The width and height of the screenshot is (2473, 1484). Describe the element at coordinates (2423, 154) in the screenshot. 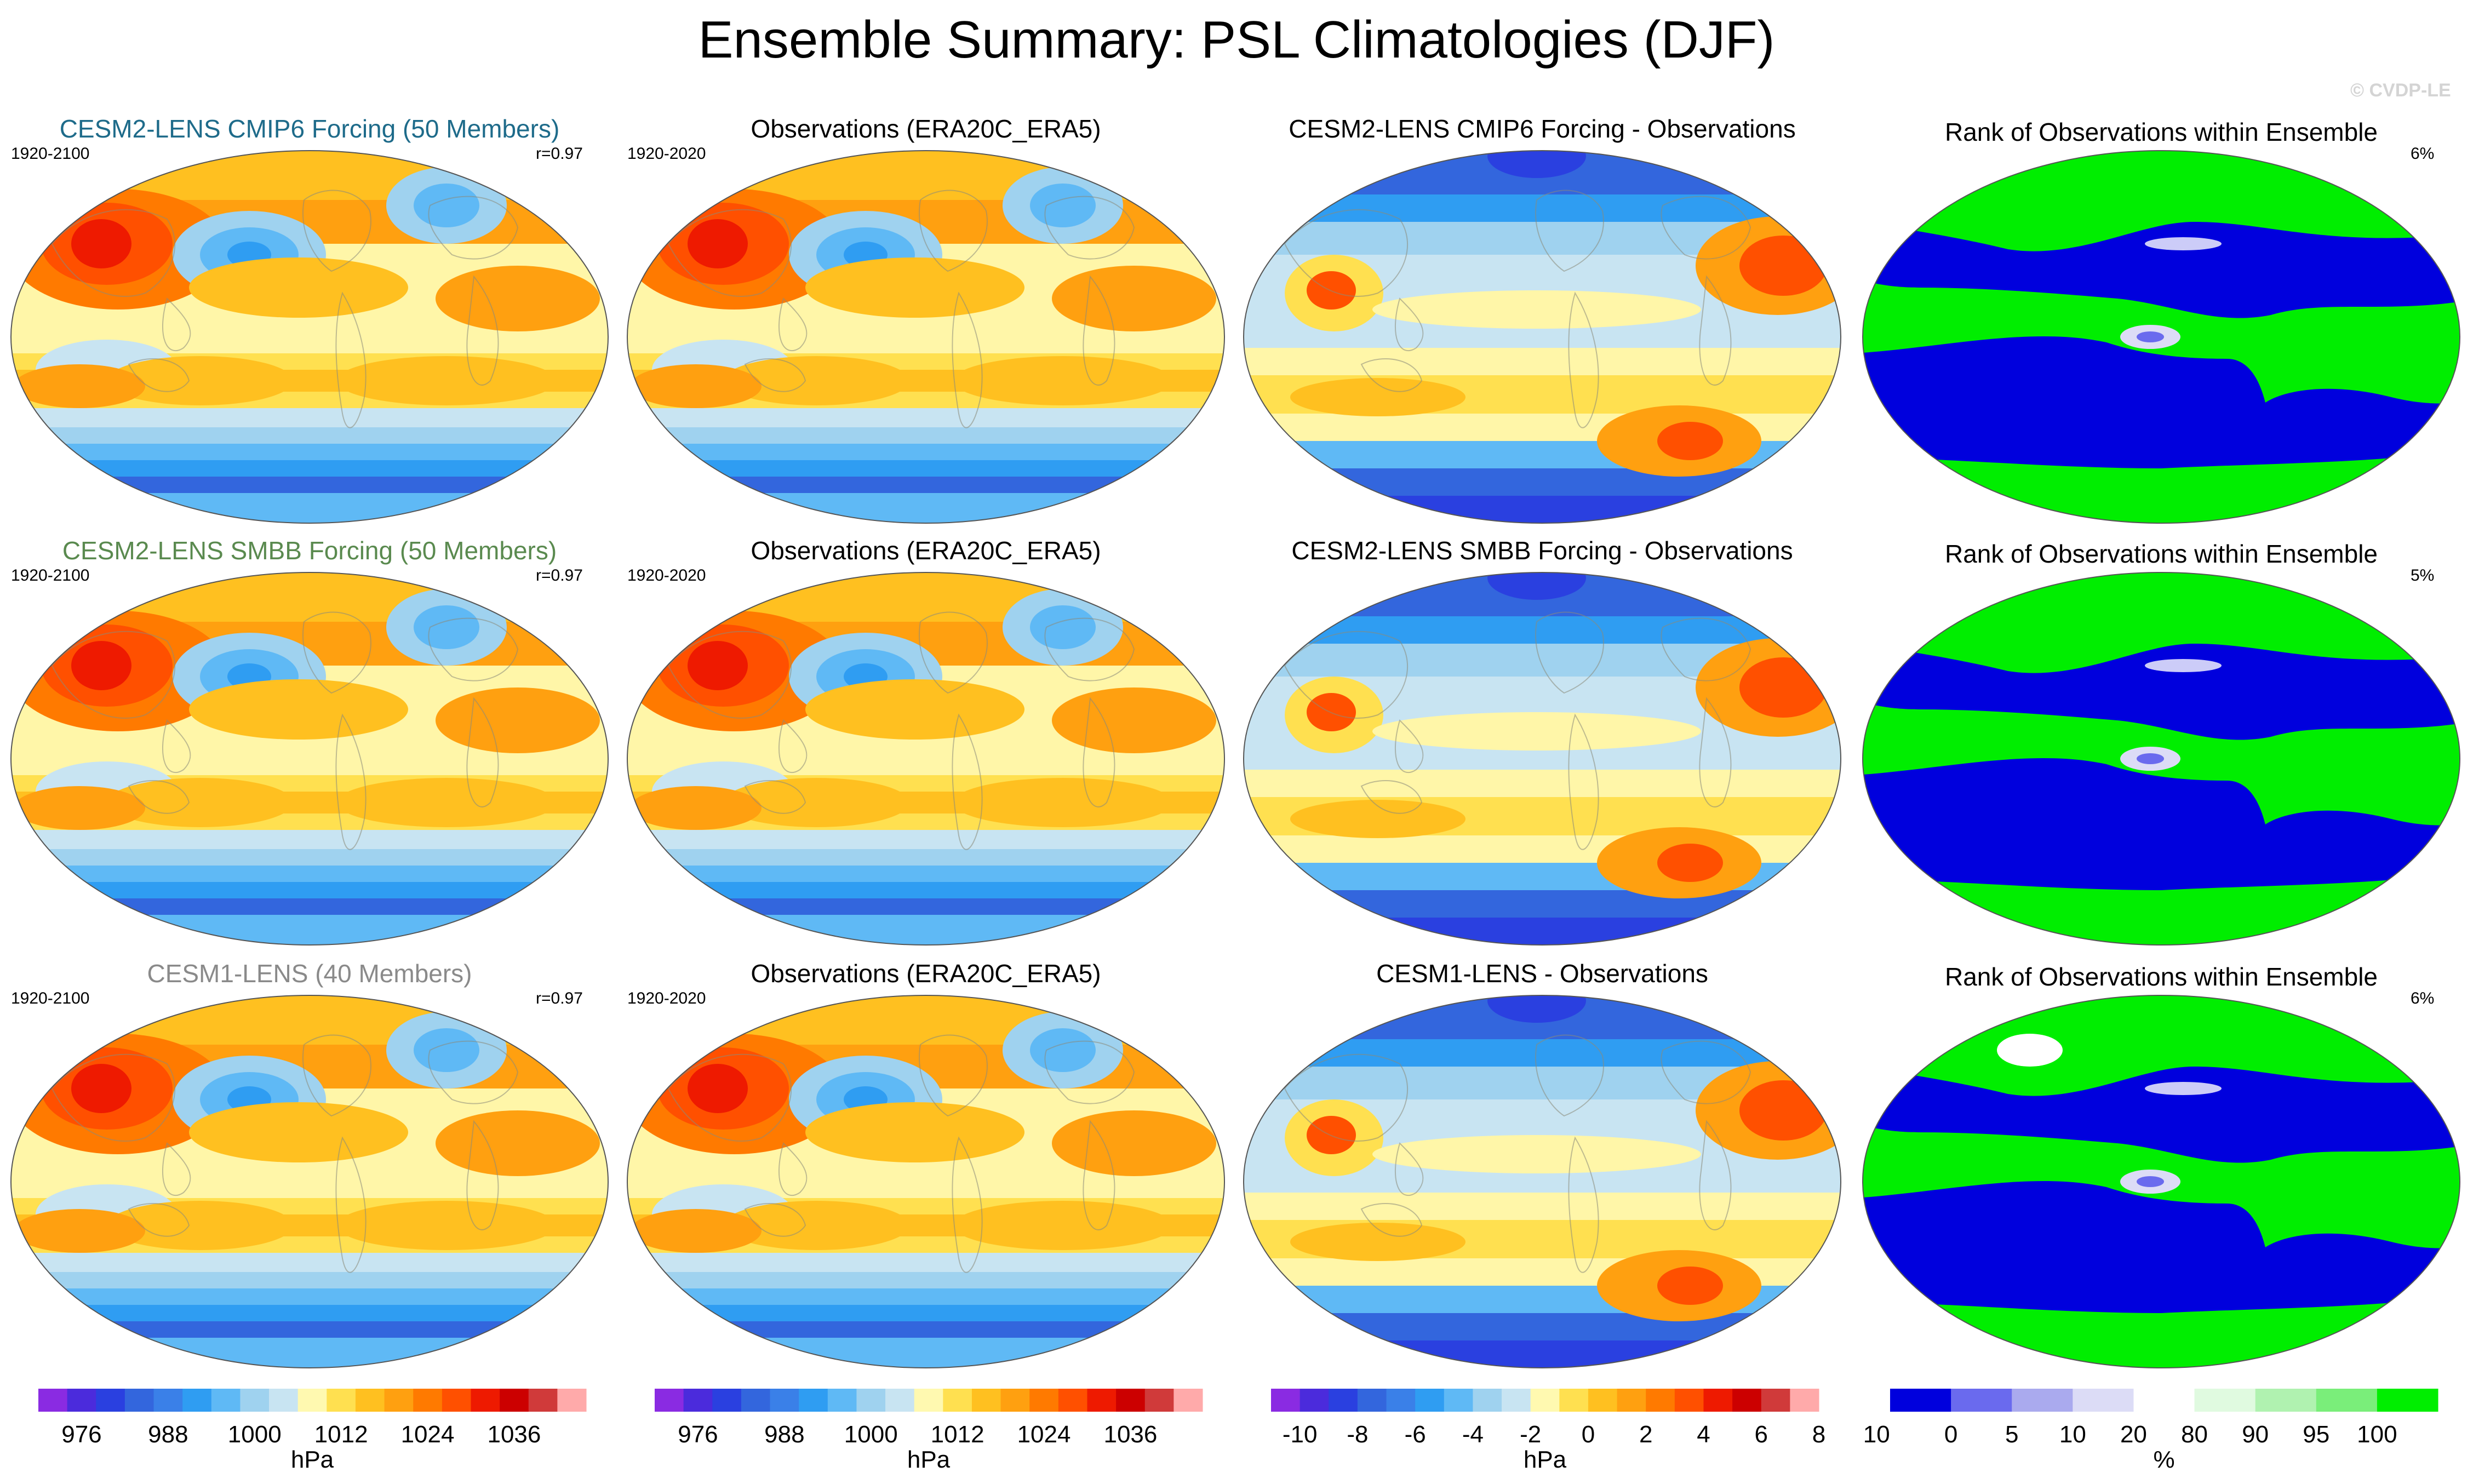

I see `rank-percentage: 6%` at that location.